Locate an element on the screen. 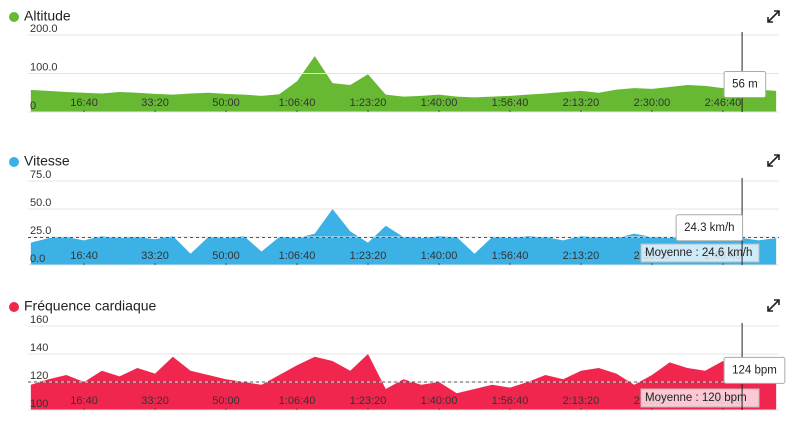 Image resolution: width=795 pixels, height=423 pixels. y-tick-label: 100 is located at coordinates (39, 404).